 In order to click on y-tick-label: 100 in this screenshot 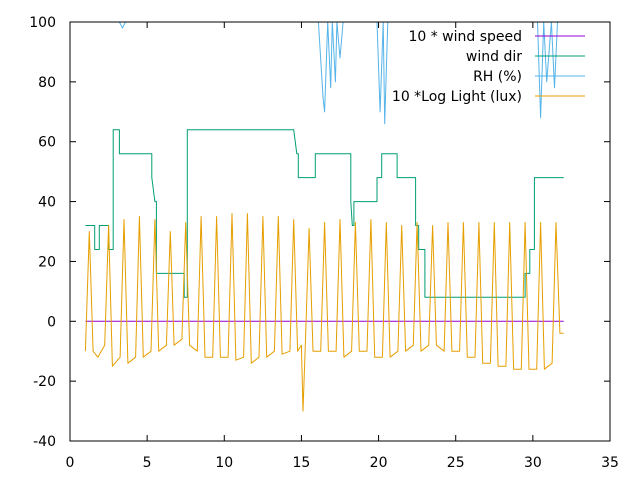, I will do `click(42, 23)`.